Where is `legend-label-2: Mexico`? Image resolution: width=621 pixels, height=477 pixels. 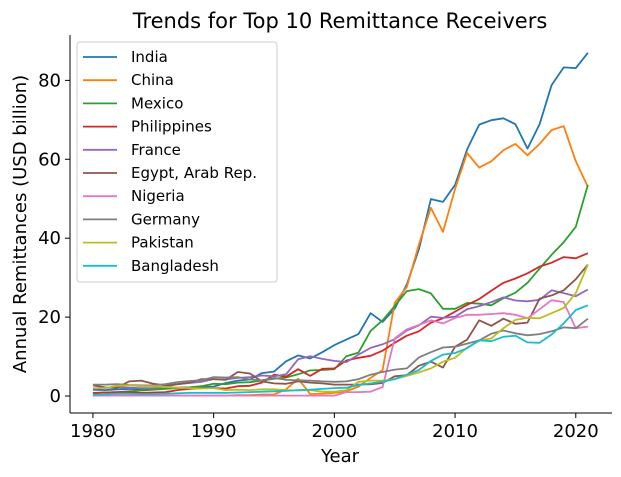
legend-label-2: Mexico is located at coordinates (157, 103).